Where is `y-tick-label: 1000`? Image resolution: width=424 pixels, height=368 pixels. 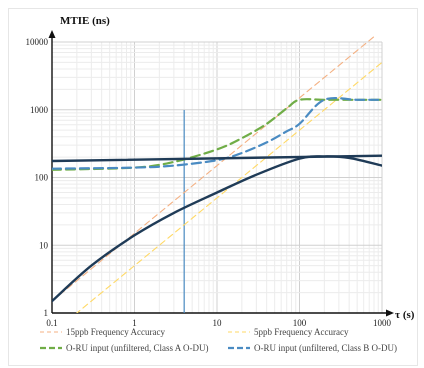 y-tick-label: 1000 is located at coordinates (39, 110).